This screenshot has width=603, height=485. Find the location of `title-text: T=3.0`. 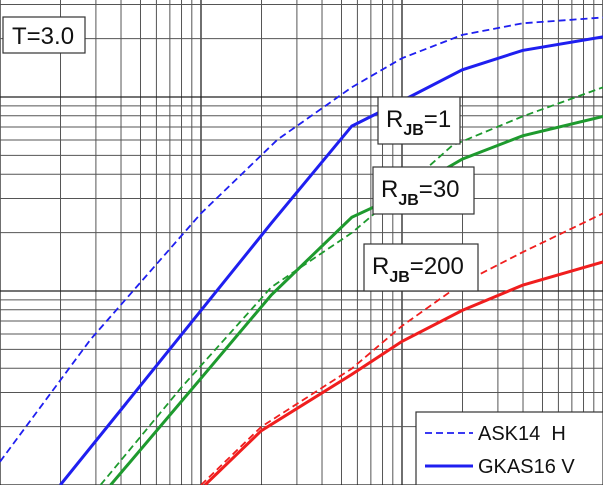

title-text: T=3.0 is located at coordinates (43, 36).